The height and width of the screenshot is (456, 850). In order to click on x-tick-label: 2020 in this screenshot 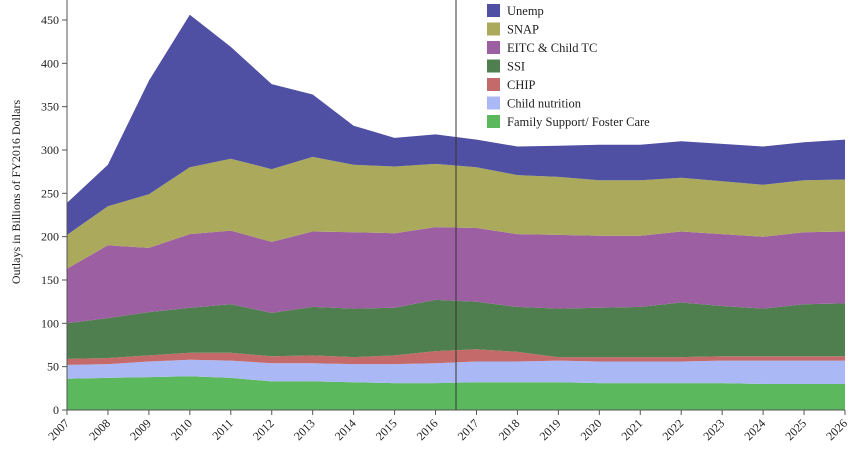, I will do `click(591, 429)`.